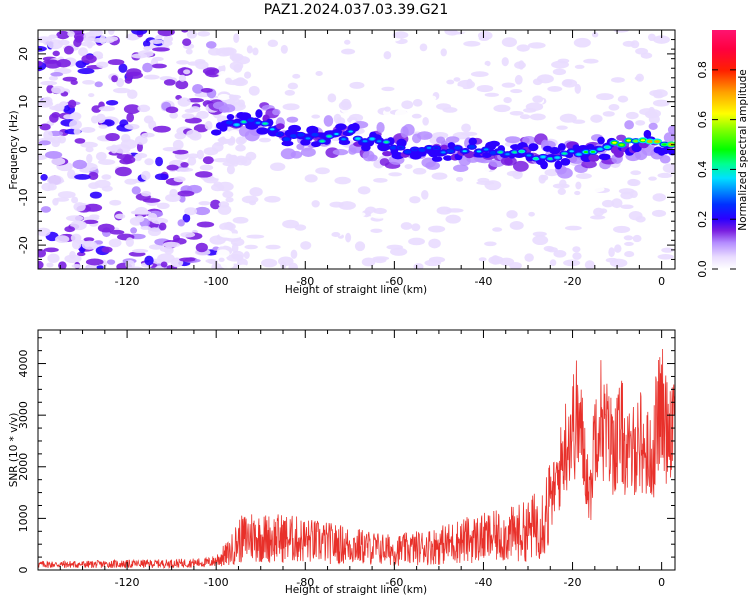 This screenshot has height=600, width=750. Describe the element at coordinates (216, 281) in the screenshot. I see `x-tick-label: -100` at that location.